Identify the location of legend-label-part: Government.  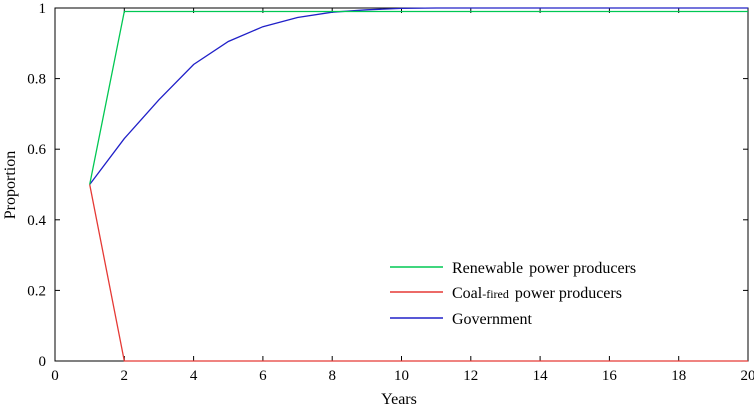
(492, 319).